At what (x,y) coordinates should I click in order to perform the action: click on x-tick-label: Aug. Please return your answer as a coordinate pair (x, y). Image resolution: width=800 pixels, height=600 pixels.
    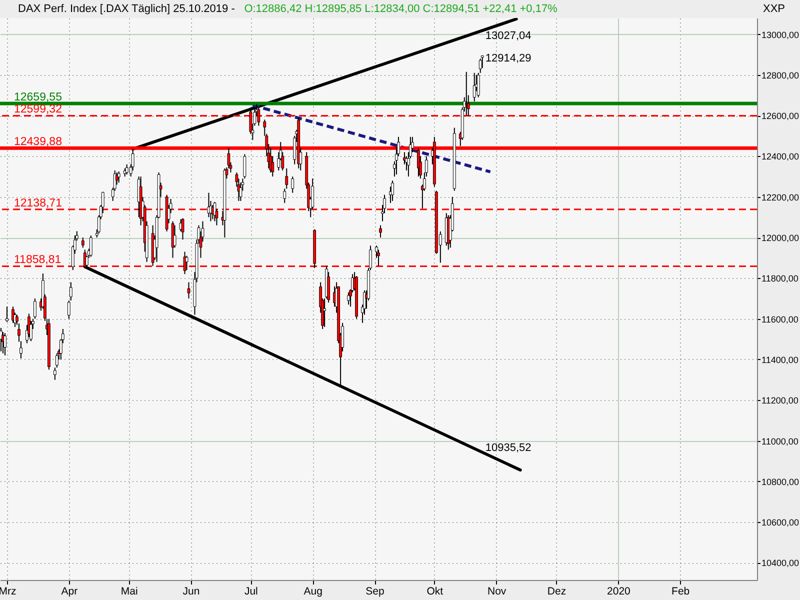
    Looking at the image, I should click on (313, 592).